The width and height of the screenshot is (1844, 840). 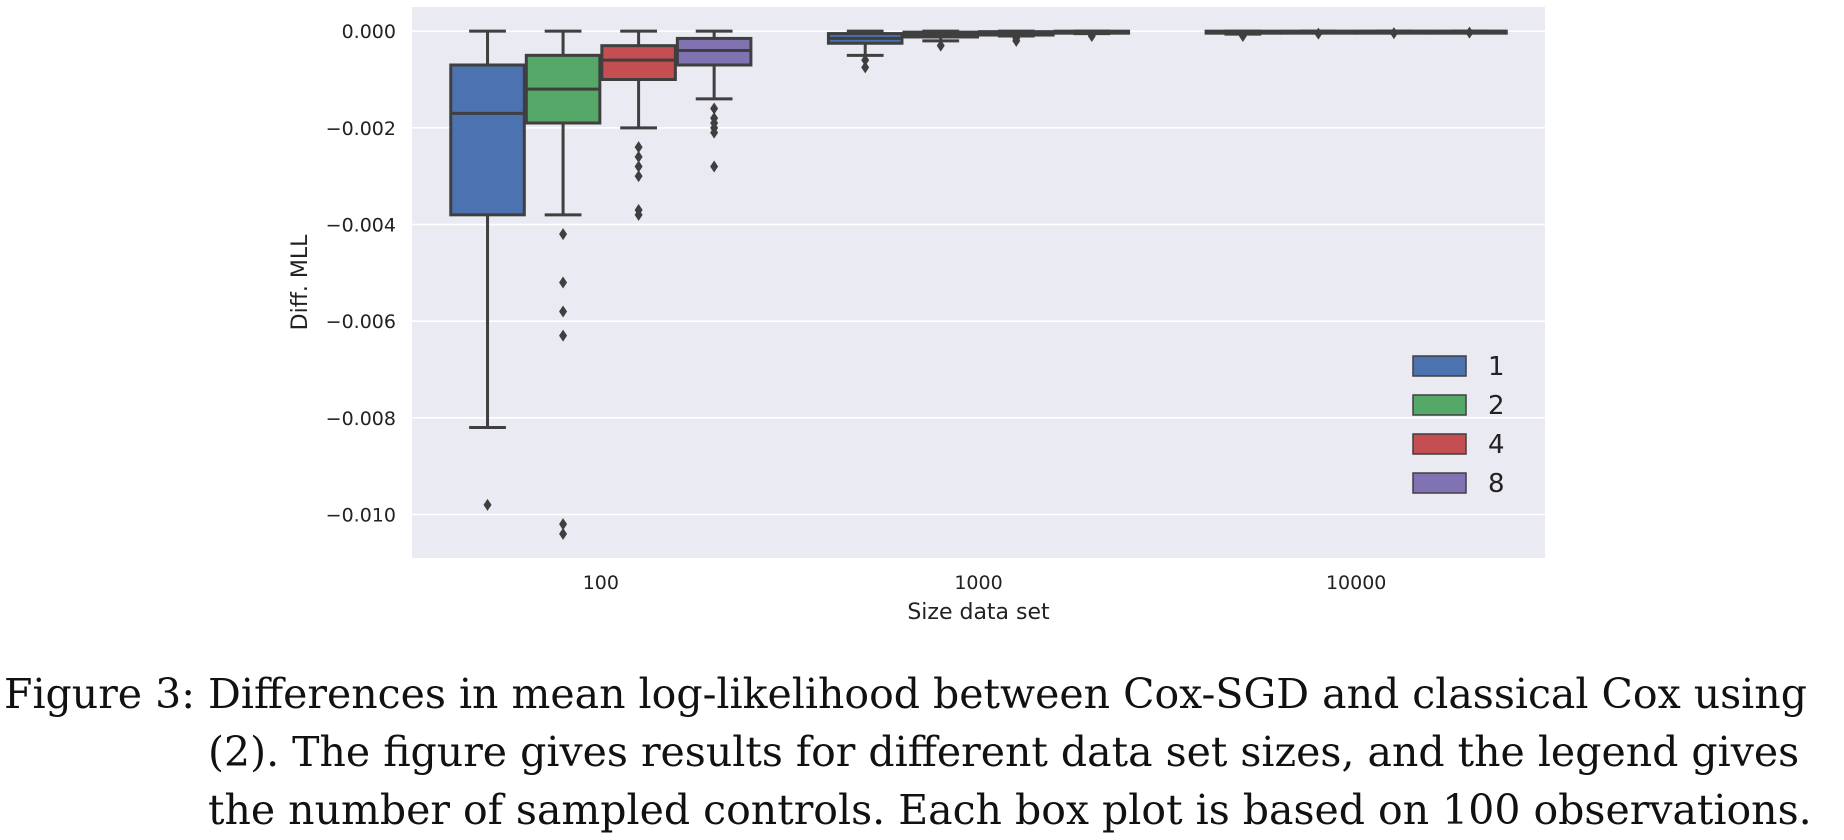 I want to click on y-tick-label: 0.000, so click(x=369, y=32).